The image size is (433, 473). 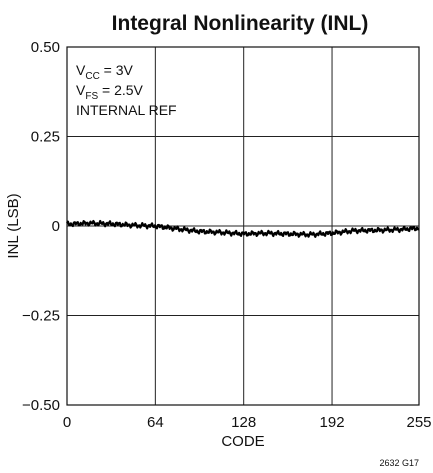 What do you see at coordinates (126, 110) in the screenshot?
I see `annotation-ref: INTERNAL REF` at bounding box center [126, 110].